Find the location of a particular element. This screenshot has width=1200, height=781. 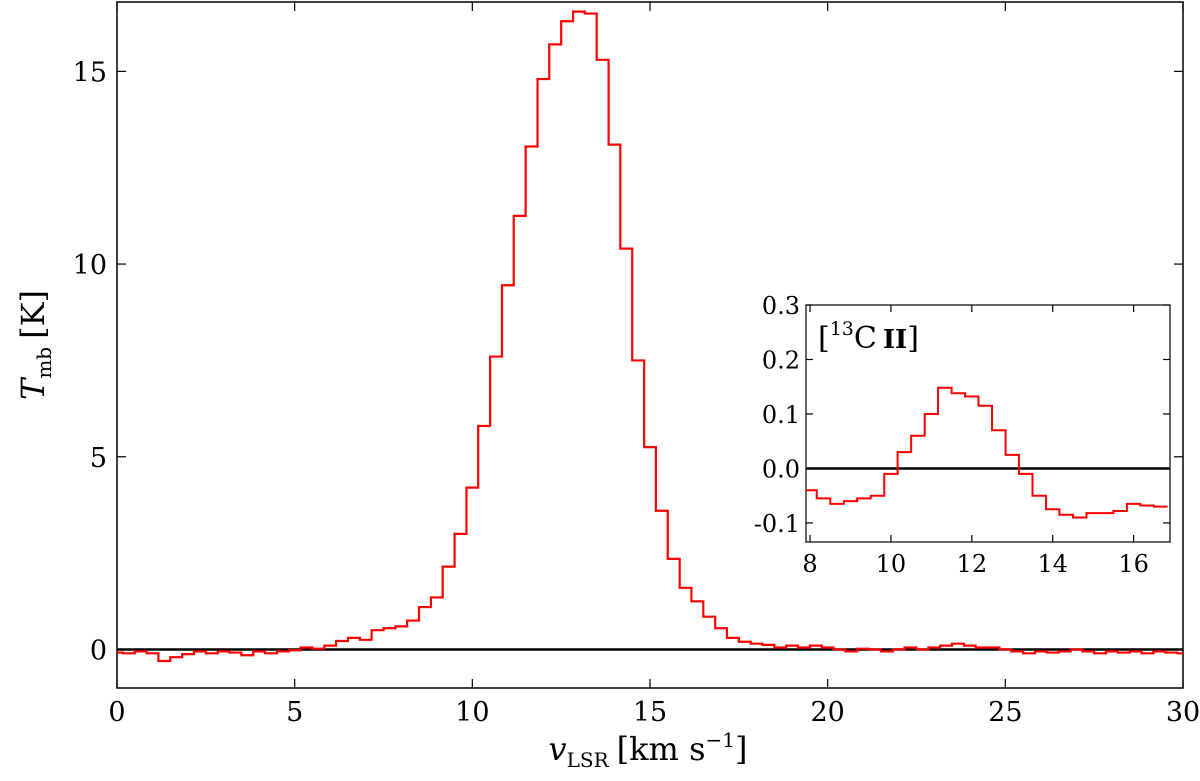

main-y-tick-label: 0 is located at coordinates (98, 650).